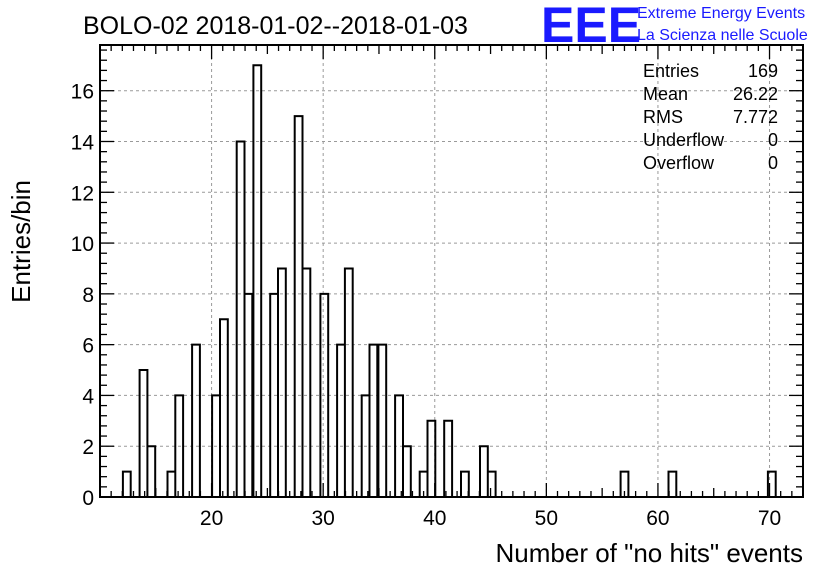 The width and height of the screenshot is (836, 572). What do you see at coordinates (88, 295) in the screenshot?
I see `y-tick-label: 8` at bounding box center [88, 295].